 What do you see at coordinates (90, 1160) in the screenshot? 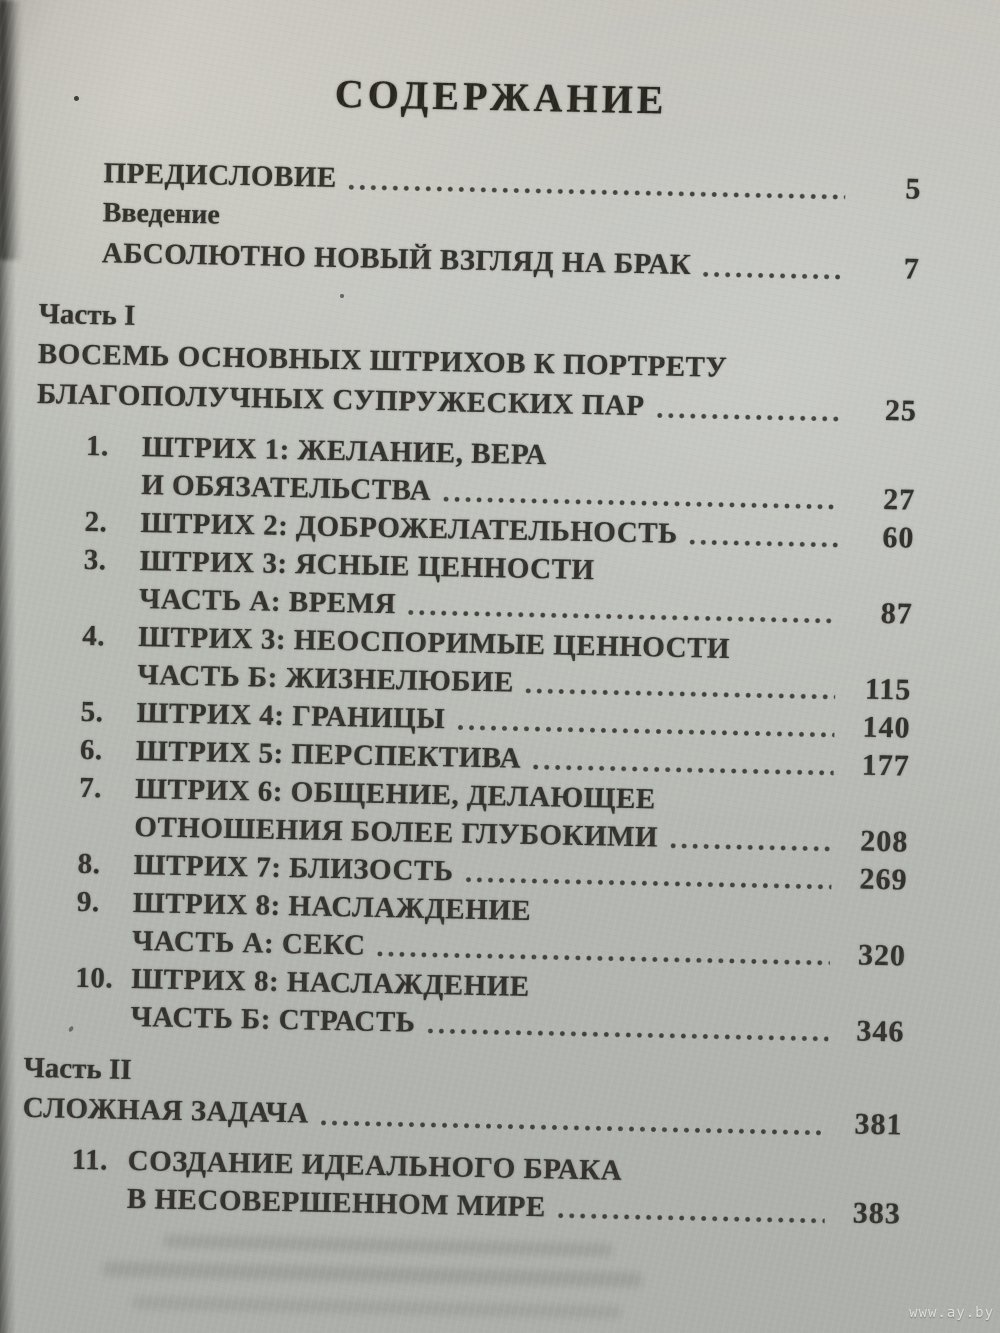
I see `entry-number: 11.` at bounding box center [90, 1160].